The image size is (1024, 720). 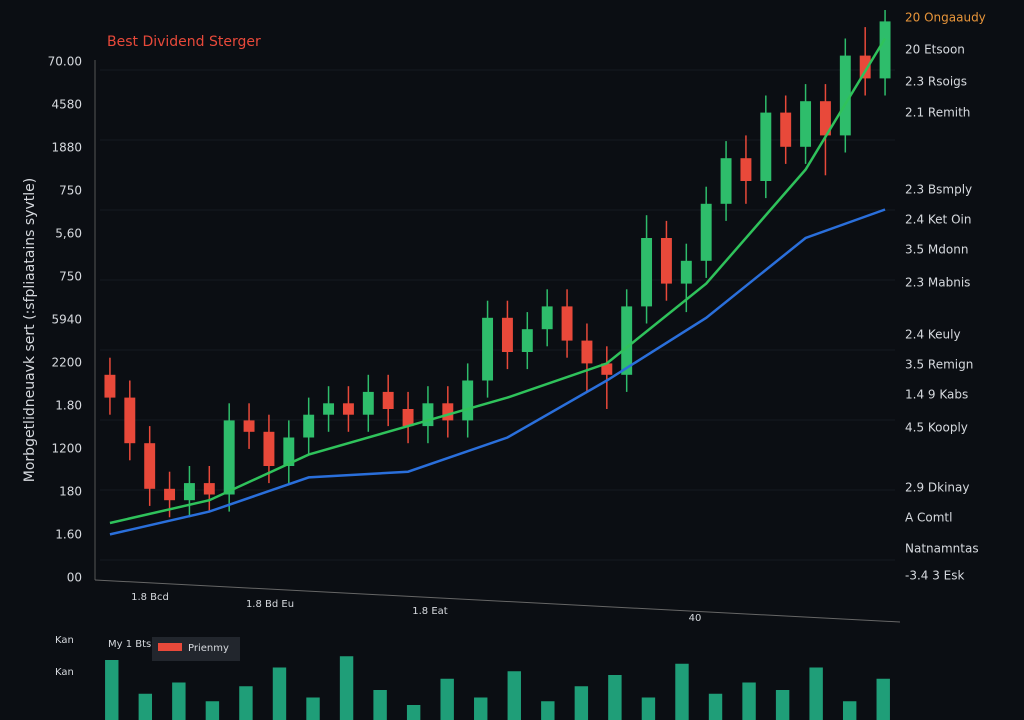 I want to click on y-tick-label: 4580, so click(x=66, y=105).